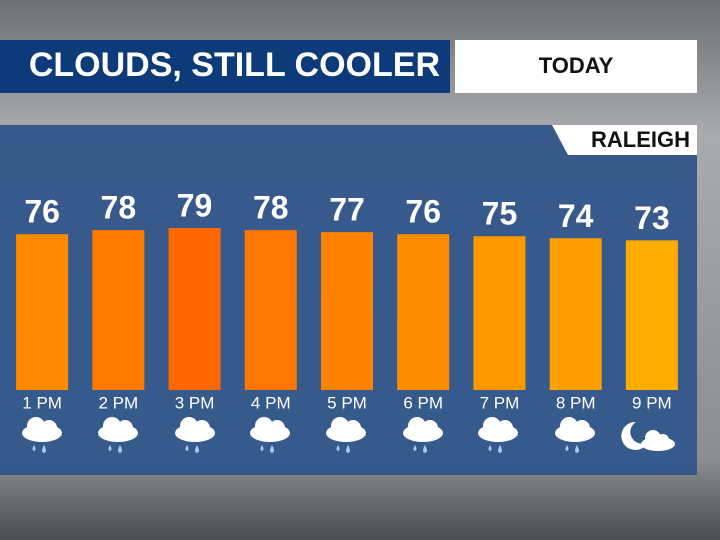 The image size is (720, 540). Describe the element at coordinates (500, 402) in the screenshot. I see `x-tick-label: 7 PM` at that location.